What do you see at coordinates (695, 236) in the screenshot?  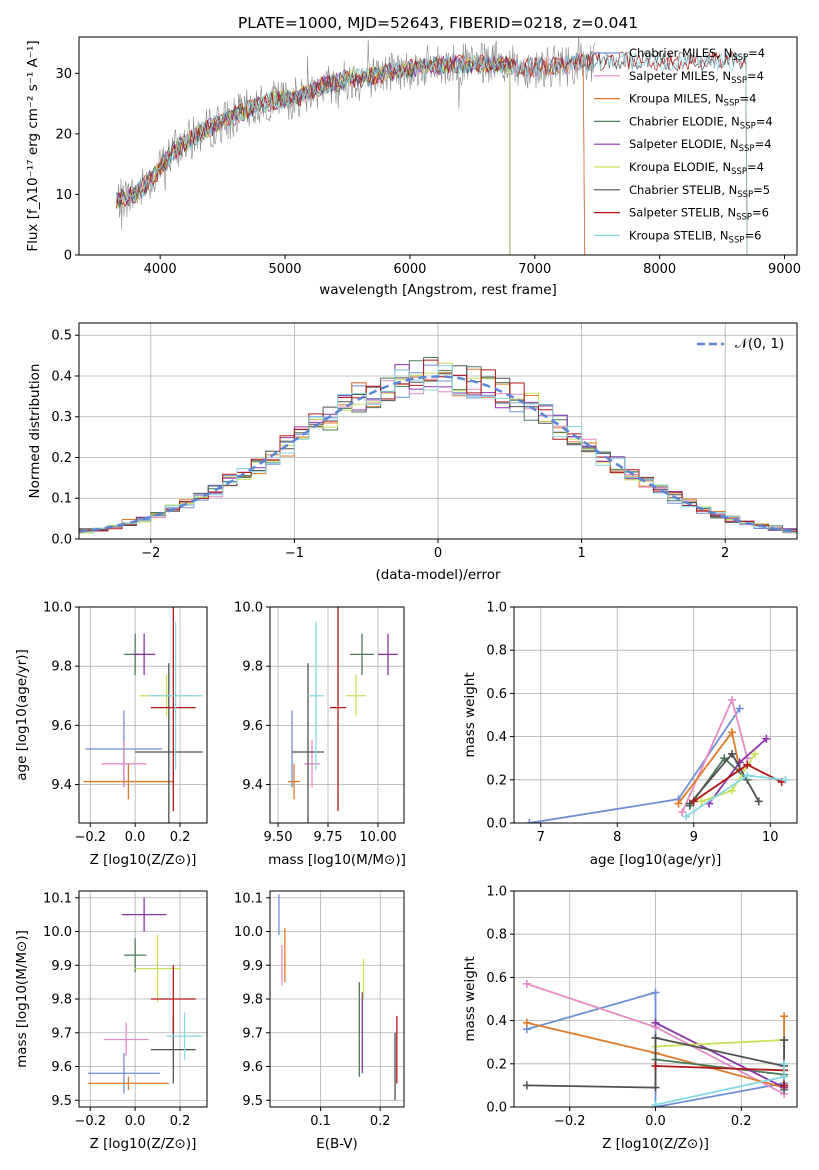 I see `legend-entry: Kroupa STELIB, NSSP=6` at bounding box center [695, 236].